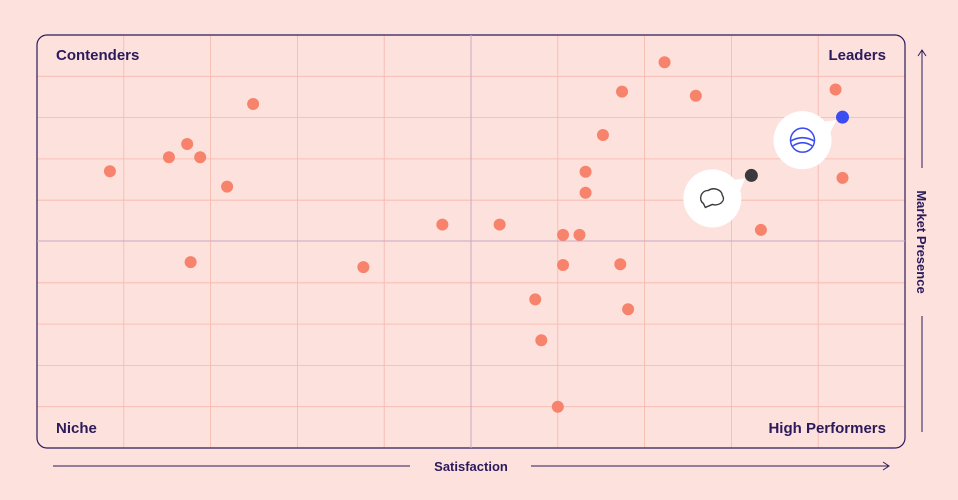 This screenshot has height=500, width=958. I want to click on quadrant-label-high-performers: High Performers, so click(827, 428).